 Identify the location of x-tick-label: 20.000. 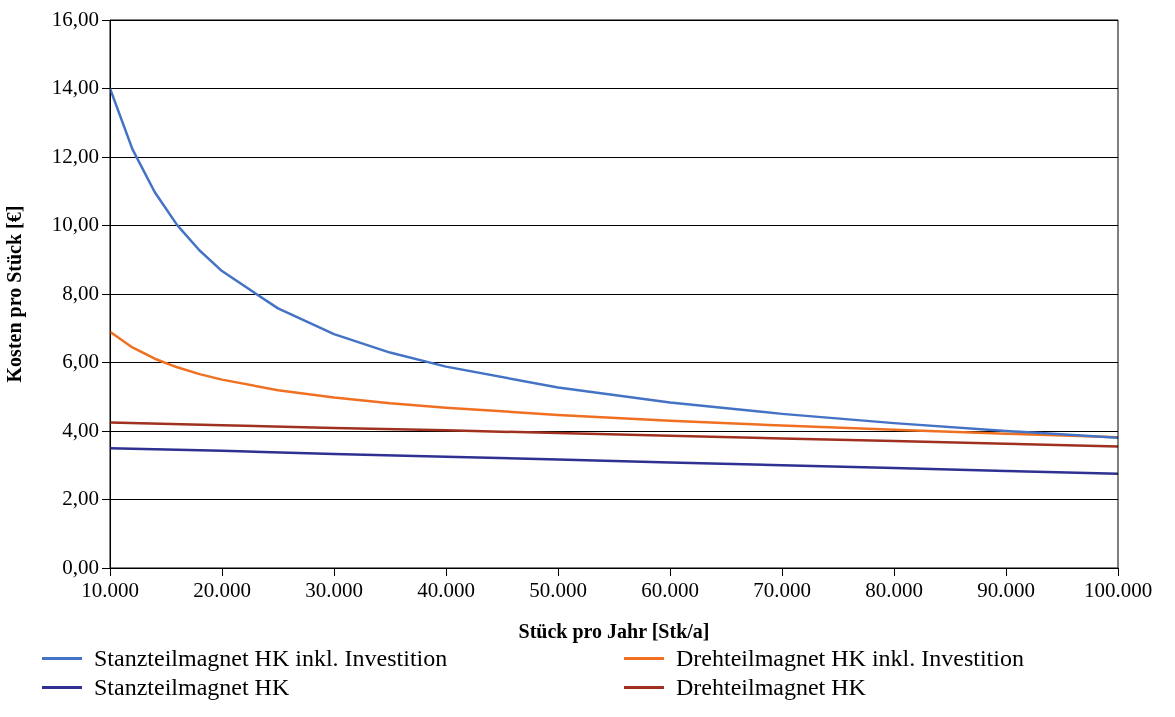
(222, 590).